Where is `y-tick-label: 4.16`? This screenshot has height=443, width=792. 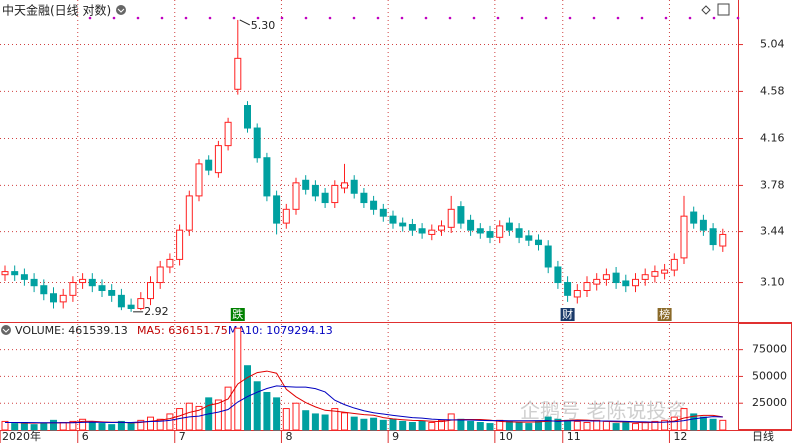
y-tick-label: 4.16 is located at coordinates (772, 138).